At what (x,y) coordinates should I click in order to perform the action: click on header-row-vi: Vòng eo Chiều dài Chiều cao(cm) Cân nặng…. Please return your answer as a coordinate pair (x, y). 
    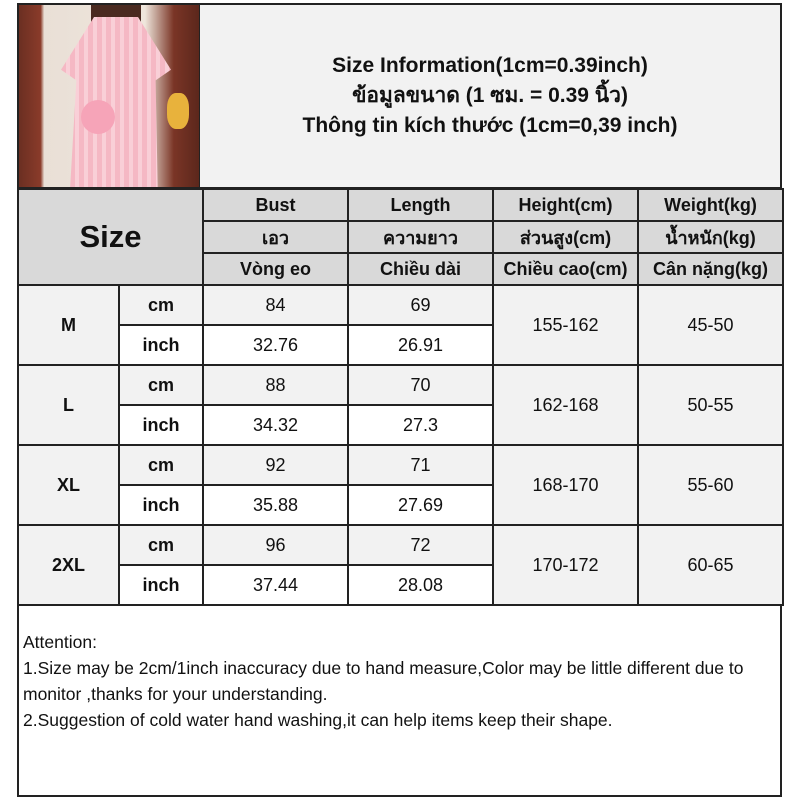
    Looking at the image, I should click on (401, 269).